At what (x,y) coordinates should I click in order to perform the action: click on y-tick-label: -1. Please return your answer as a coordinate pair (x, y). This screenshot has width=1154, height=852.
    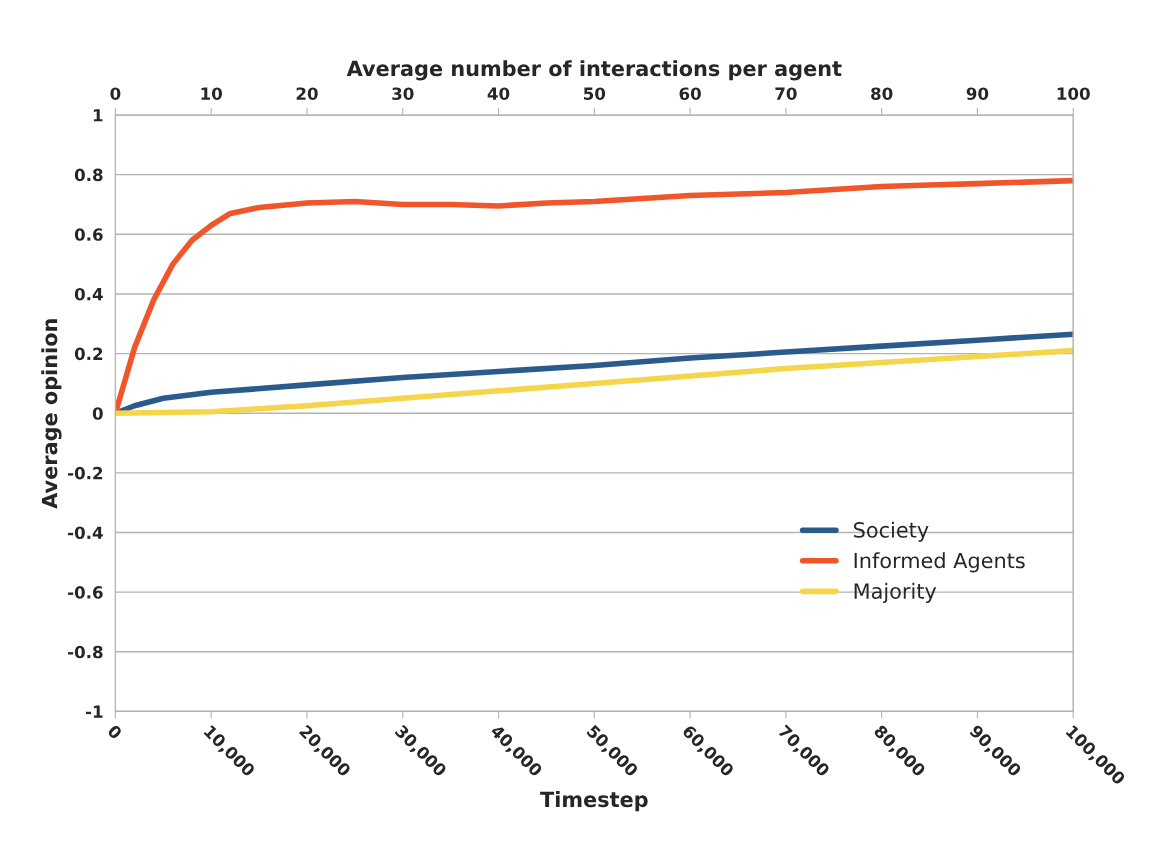
    Looking at the image, I should click on (94, 711).